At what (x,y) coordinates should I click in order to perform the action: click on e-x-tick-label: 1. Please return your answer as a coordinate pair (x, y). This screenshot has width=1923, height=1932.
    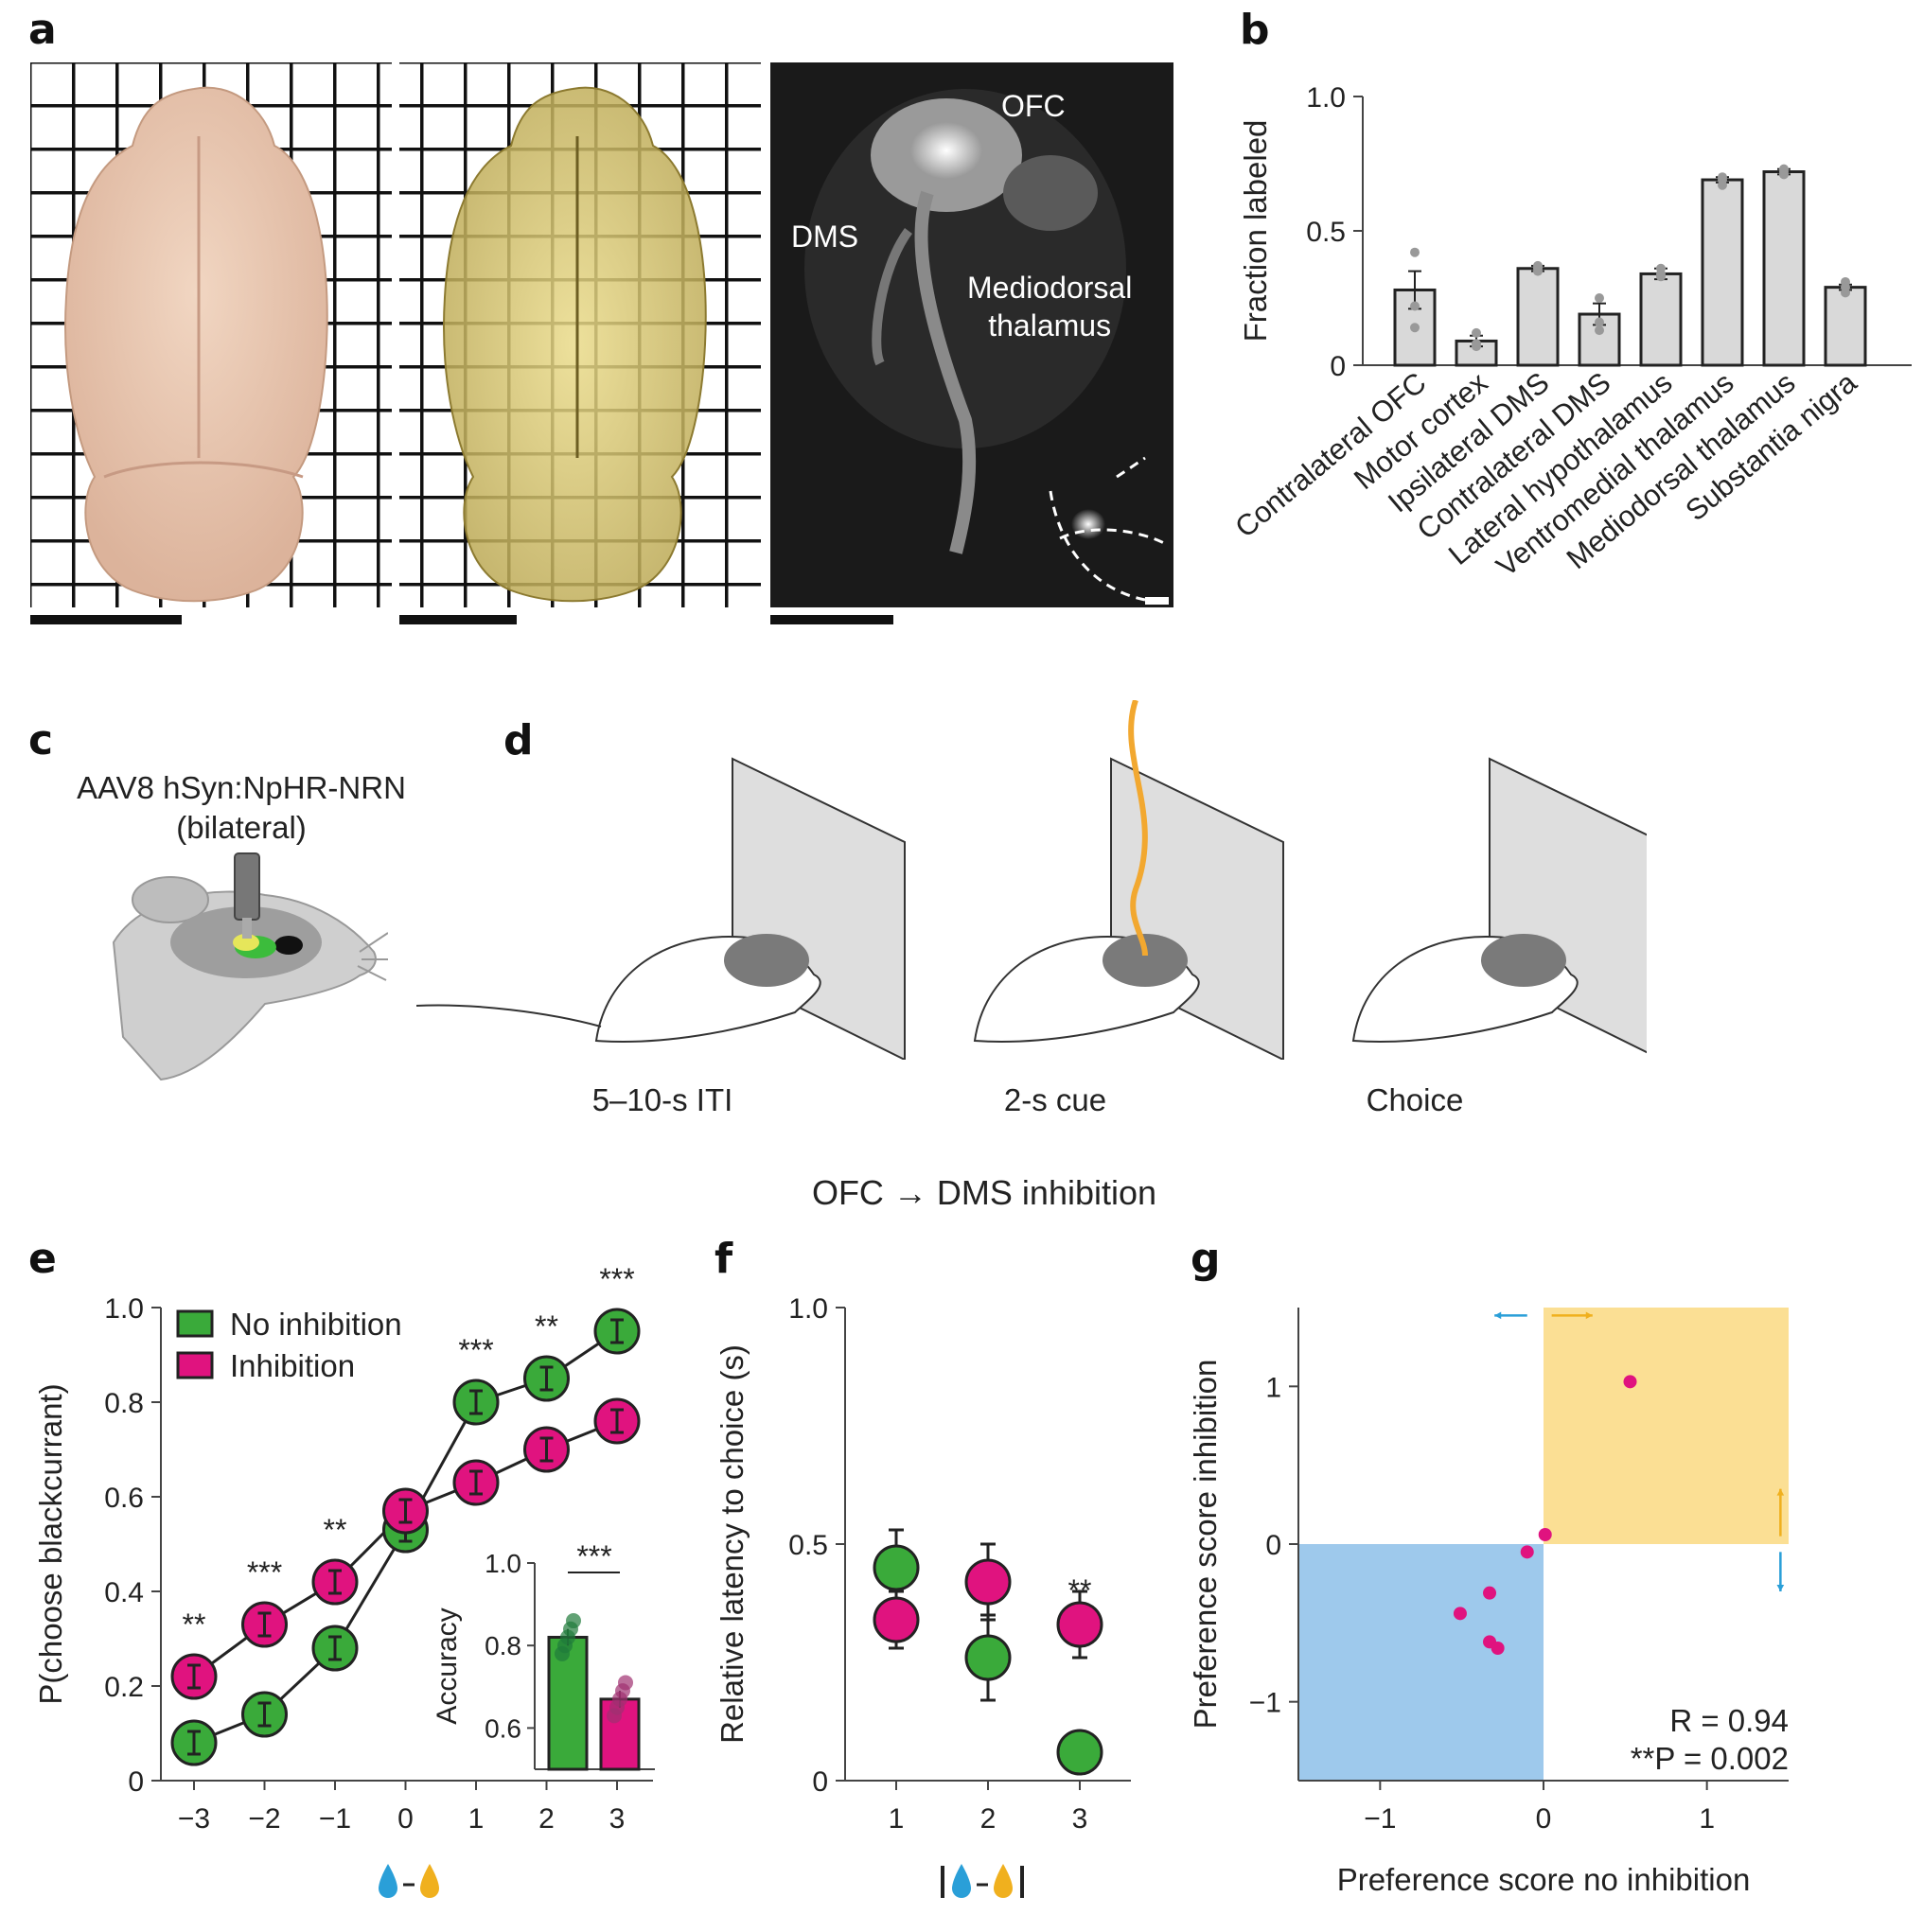
    Looking at the image, I should click on (477, 1819).